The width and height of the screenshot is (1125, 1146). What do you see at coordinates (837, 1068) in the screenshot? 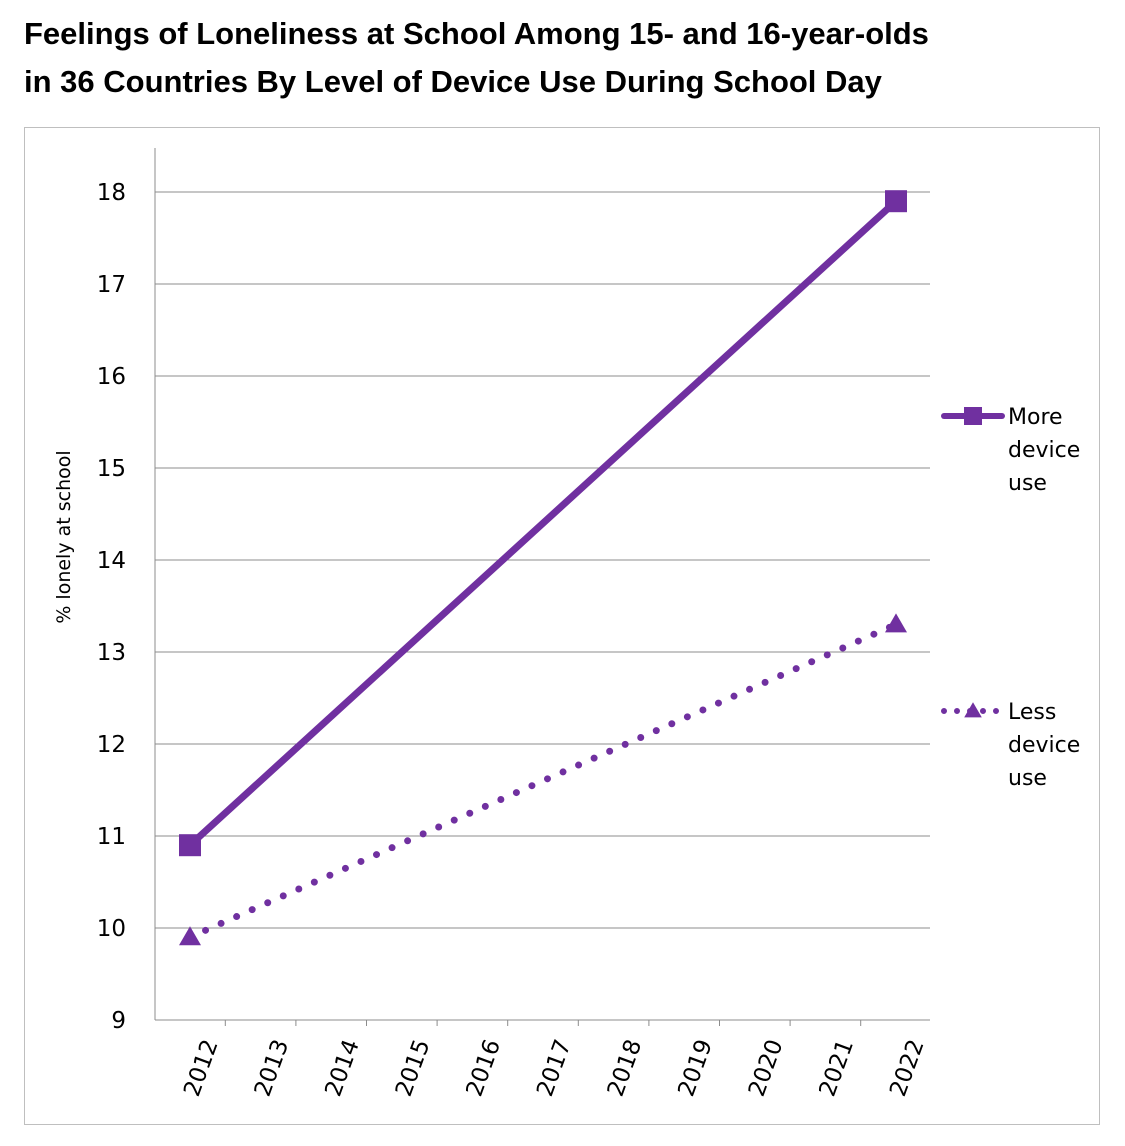
I see `x-tick-label: 2021` at bounding box center [837, 1068].